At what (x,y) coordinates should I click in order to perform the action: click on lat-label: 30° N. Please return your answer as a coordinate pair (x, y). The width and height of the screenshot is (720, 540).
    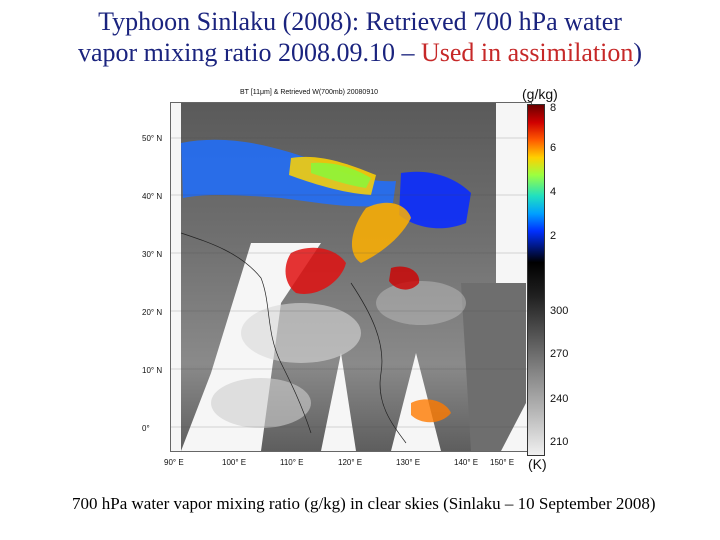
    Looking at the image, I should click on (152, 254).